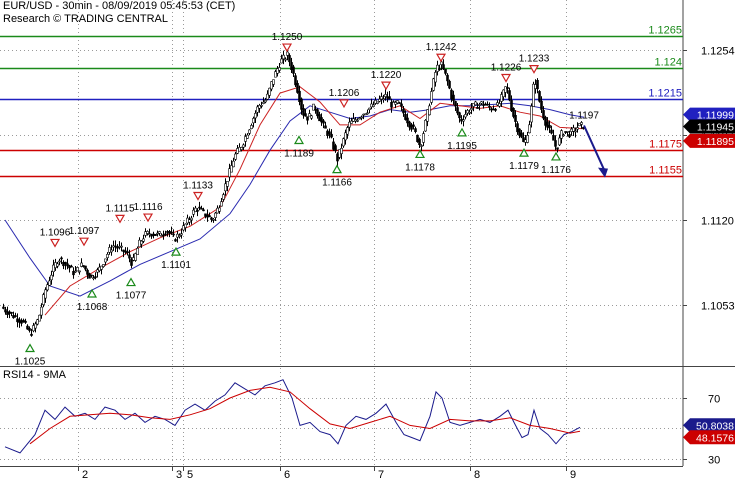 Image resolution: width=735 pixels, height=480 pixels. I want to click on time-tick-label: 6, so click(287, 474).